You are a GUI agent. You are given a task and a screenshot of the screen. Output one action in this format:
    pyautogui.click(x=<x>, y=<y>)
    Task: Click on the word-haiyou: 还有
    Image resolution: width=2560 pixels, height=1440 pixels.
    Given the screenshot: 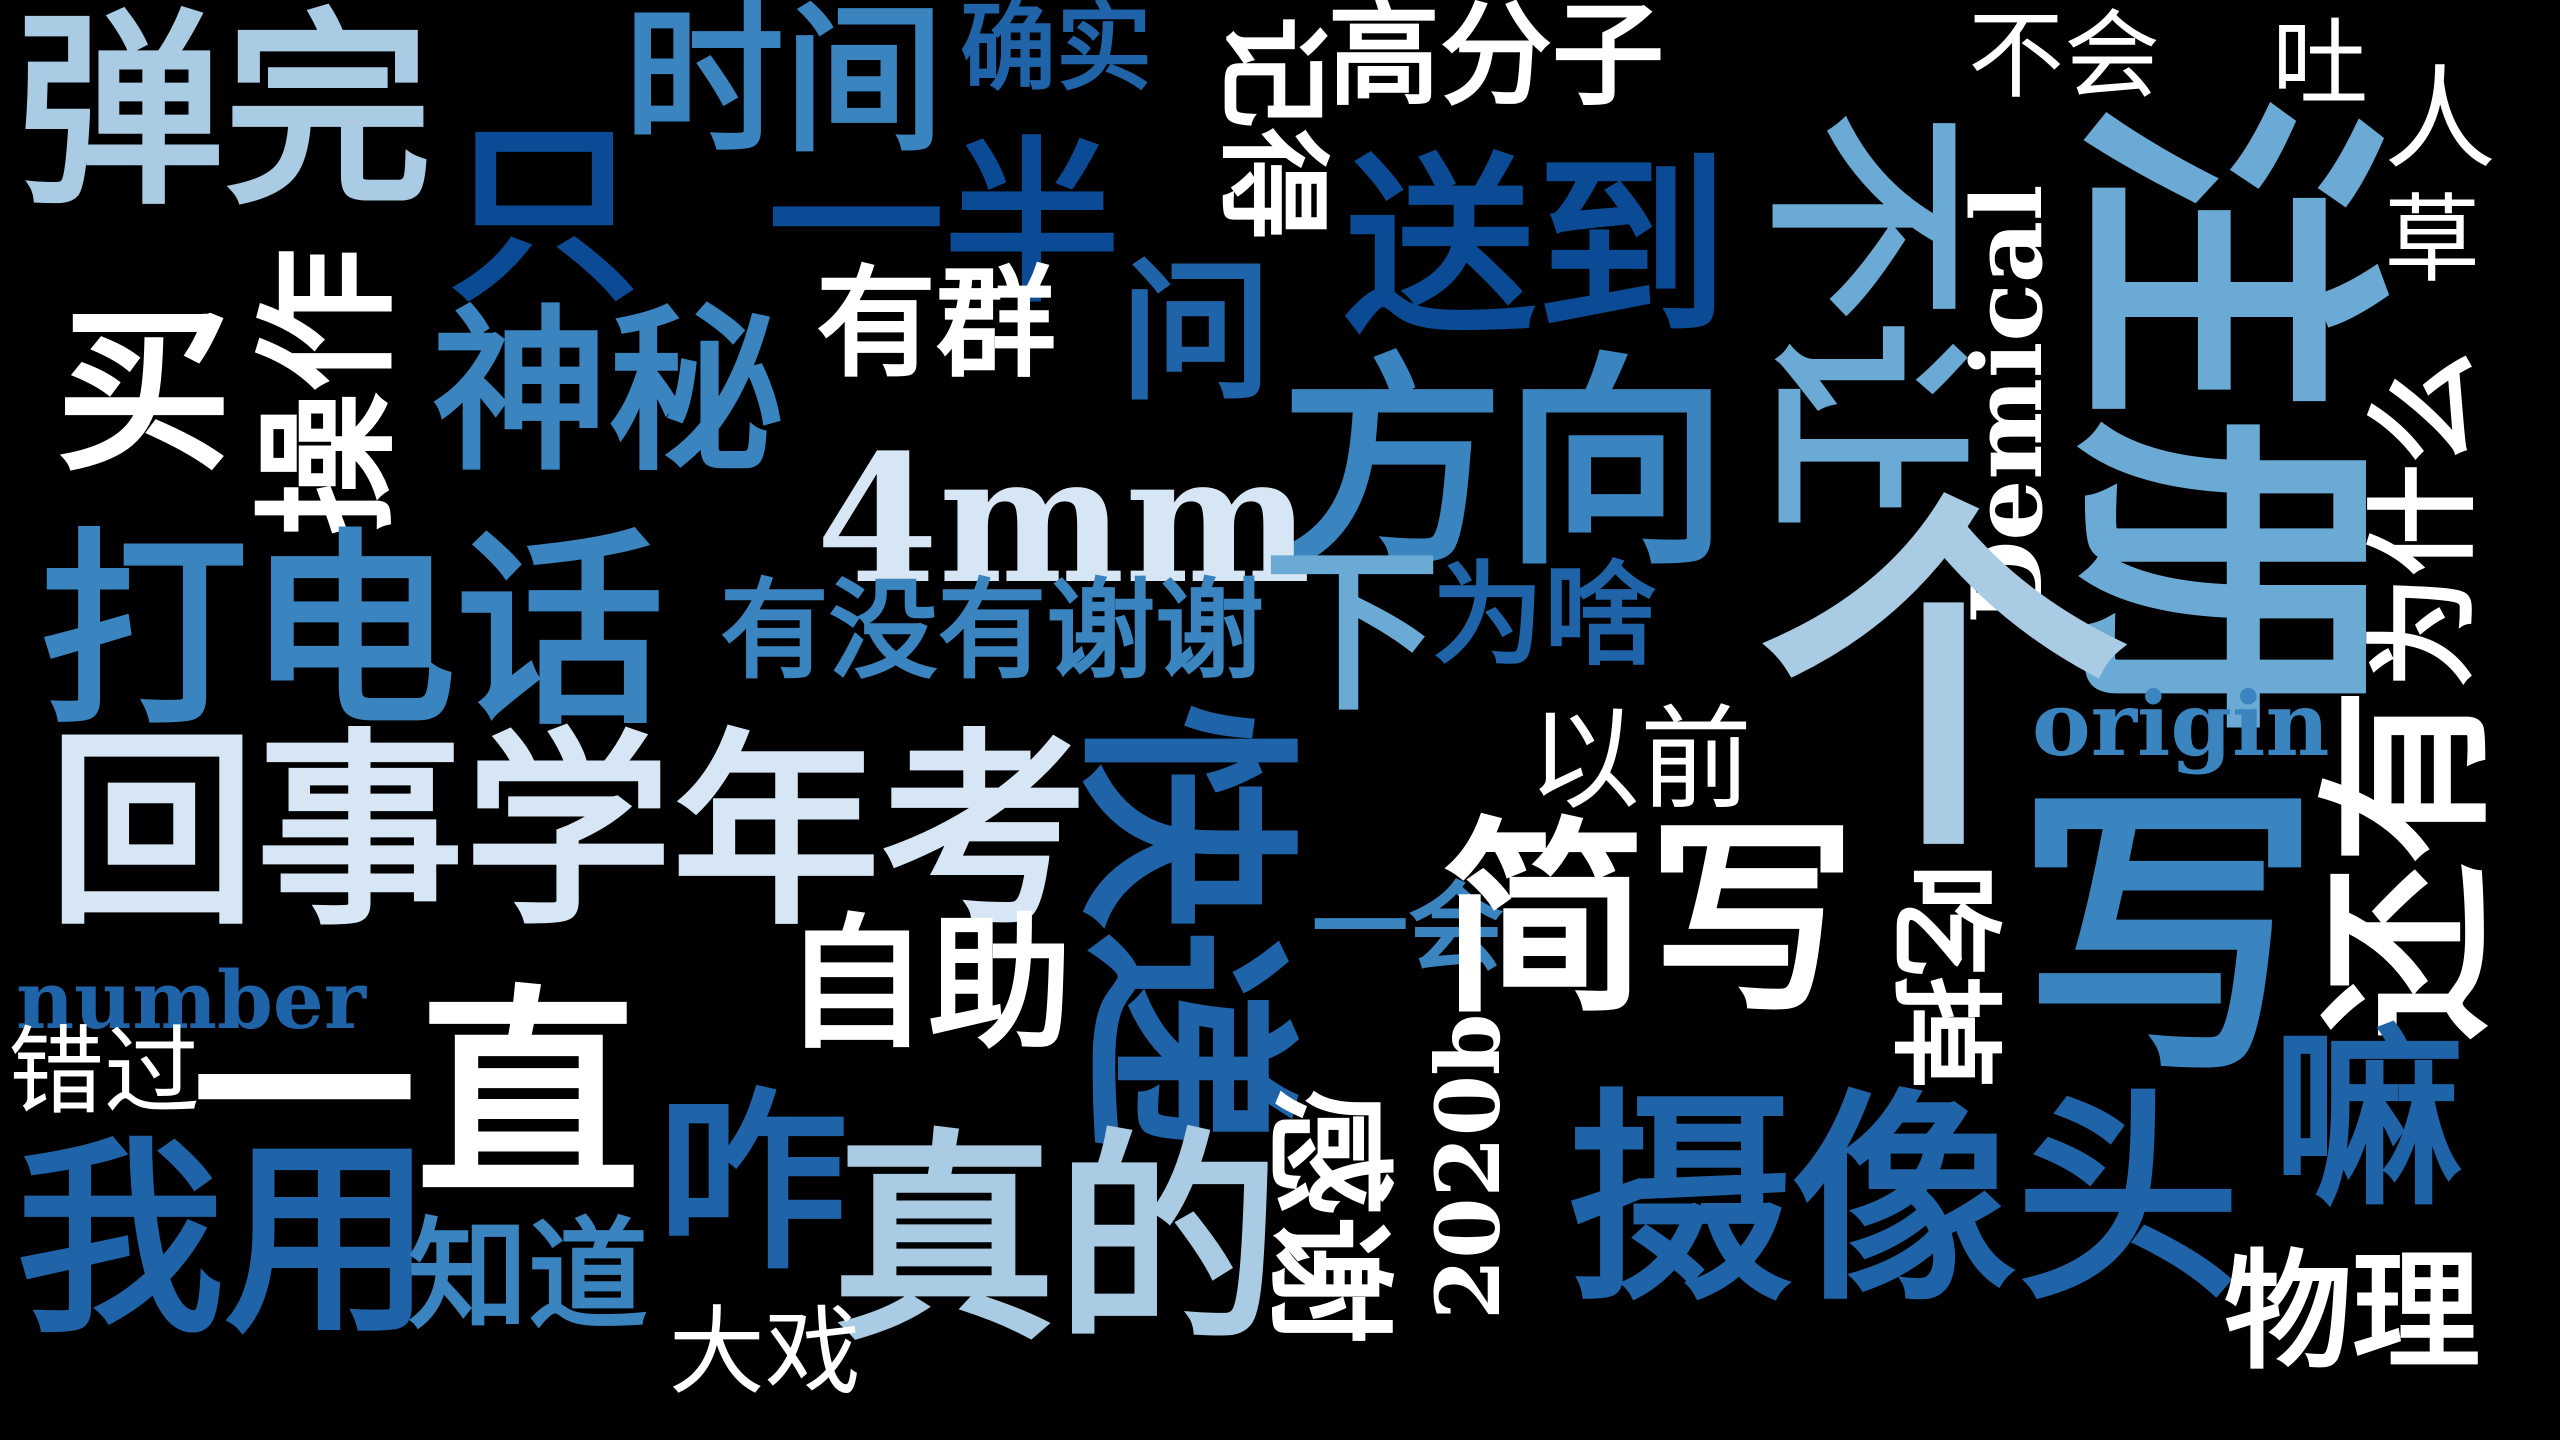 What is the action you would take?
    pyautogui.click(x=2407, y=863)
    